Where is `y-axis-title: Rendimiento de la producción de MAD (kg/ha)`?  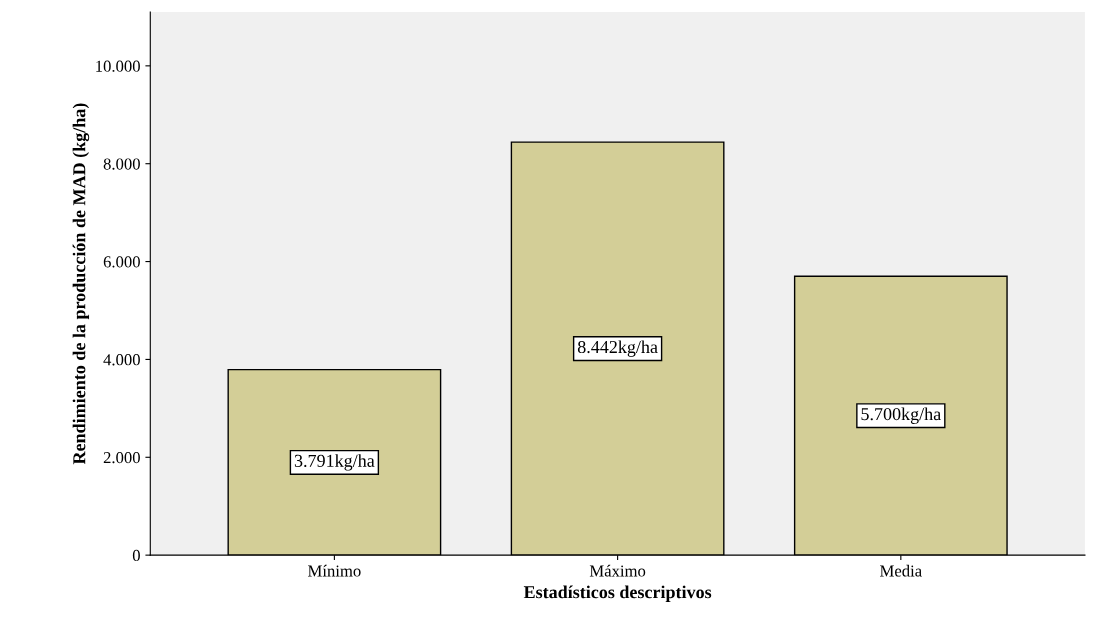
y-axis-title: Rendimiento de la producción de MAD (kg/ha) is located at coordinates (81, 284).